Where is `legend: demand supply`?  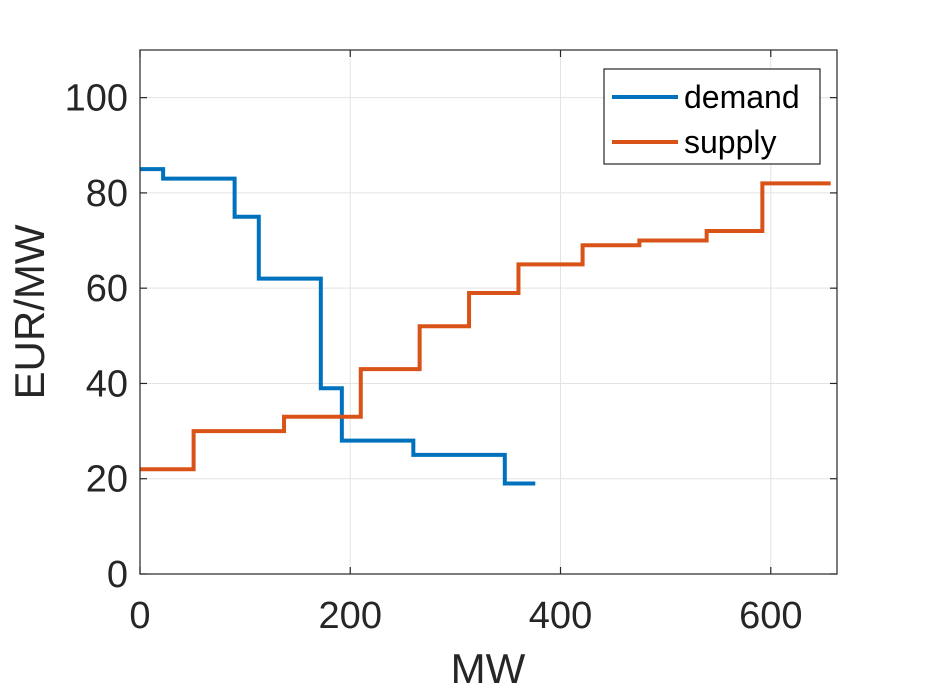
legend: demand supply is located at coordinates (712, 116).